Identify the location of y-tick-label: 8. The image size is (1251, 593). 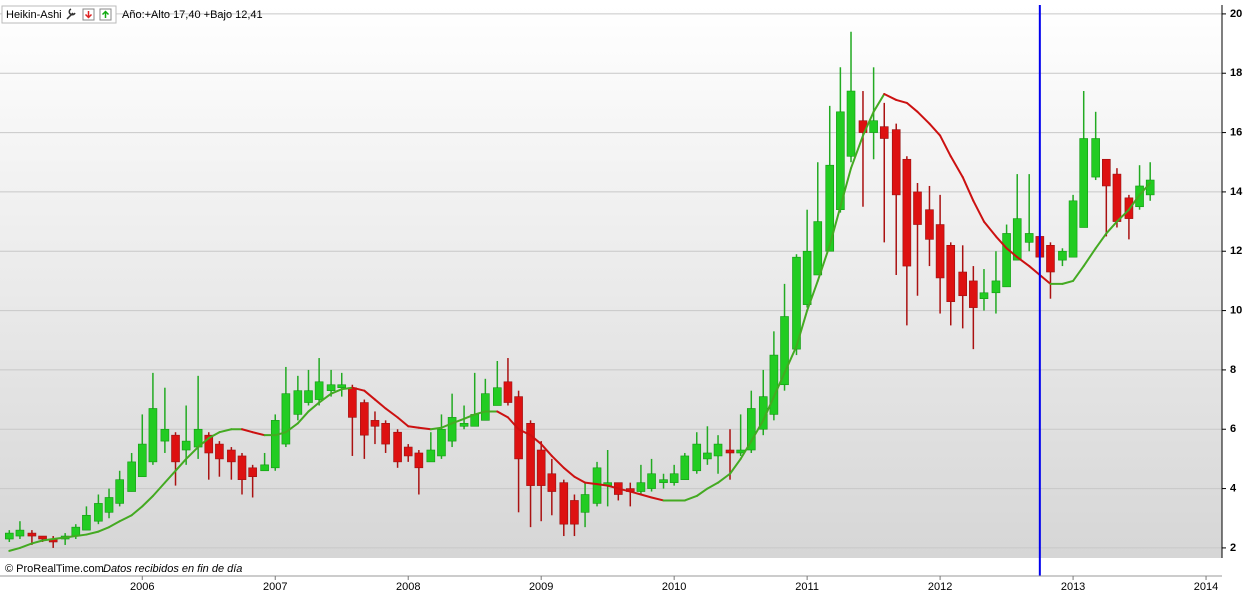
(1233, 370).